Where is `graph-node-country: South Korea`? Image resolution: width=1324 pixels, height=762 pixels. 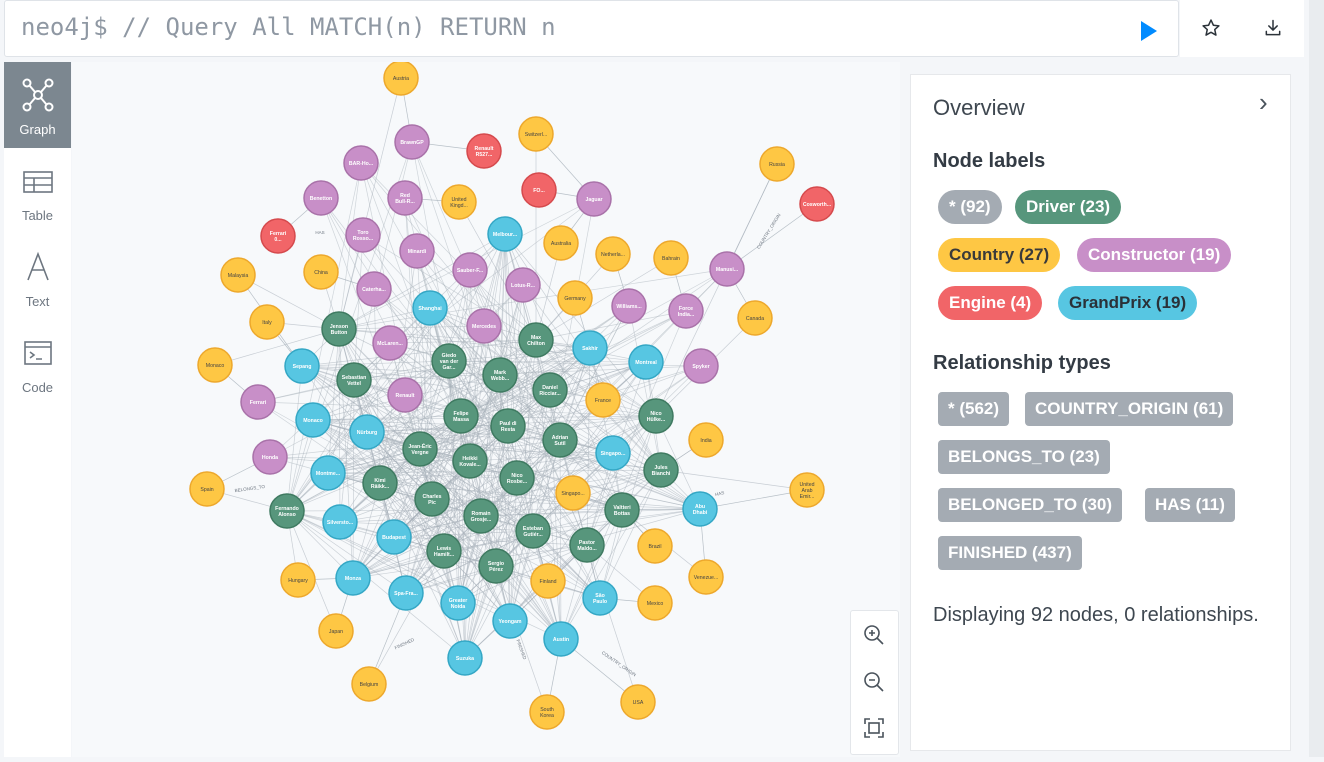
graph-node-country: South Korea is located at coordinates (547, 712).